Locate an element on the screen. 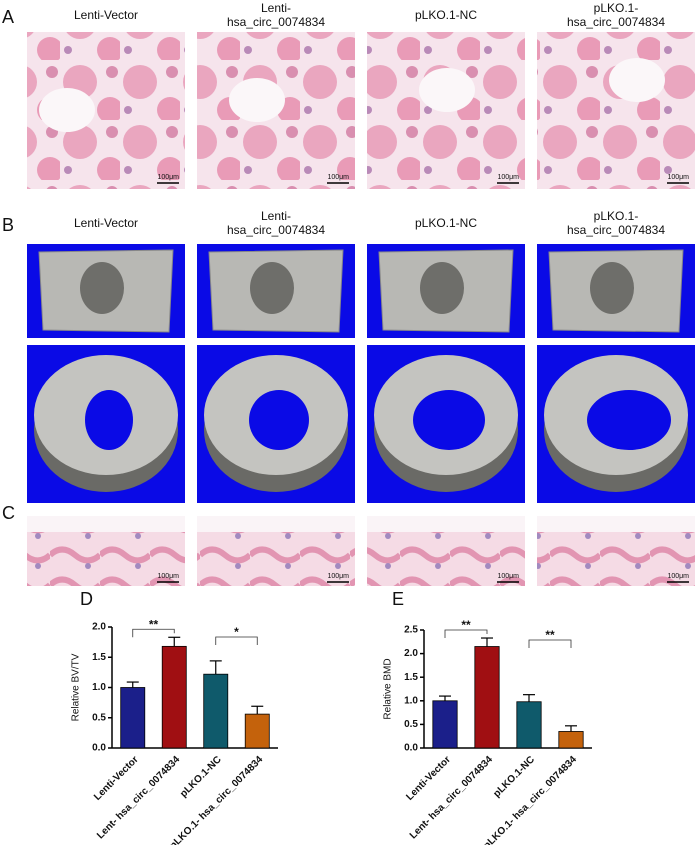  significance-label: * is located at coordinates (236, 632).